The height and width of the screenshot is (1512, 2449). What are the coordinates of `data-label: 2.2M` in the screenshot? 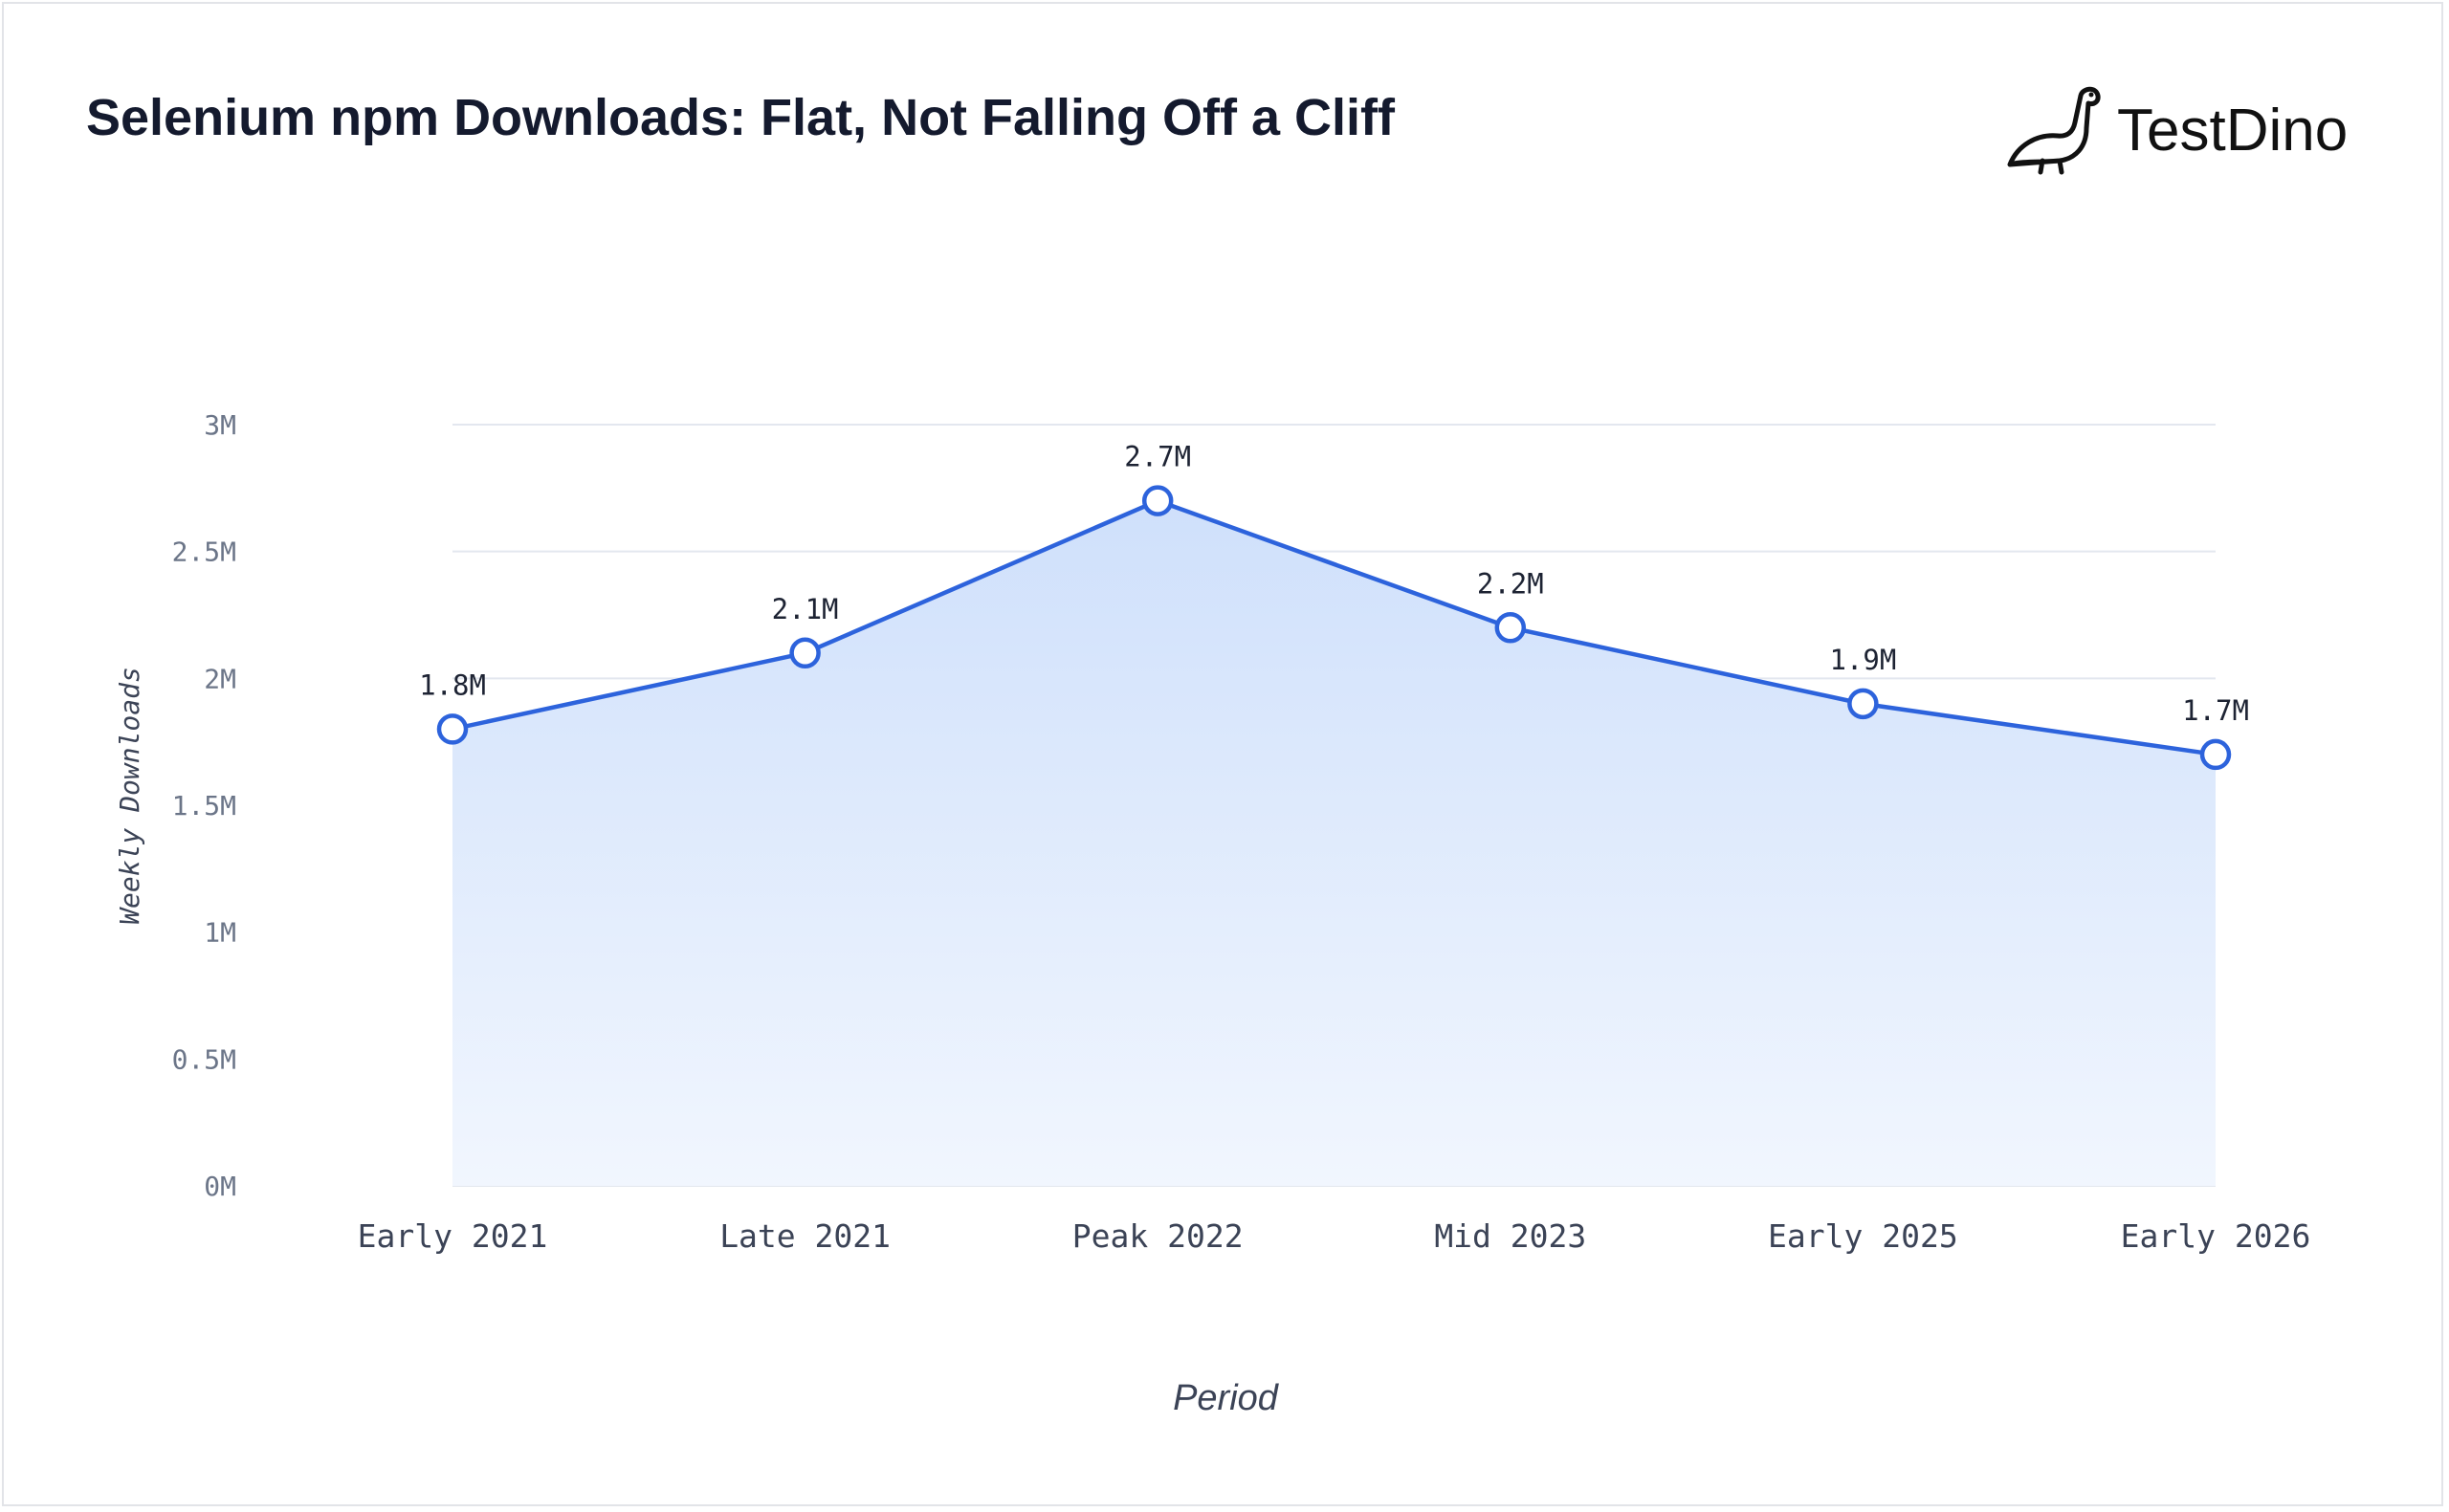 It's located at (1510, 583).